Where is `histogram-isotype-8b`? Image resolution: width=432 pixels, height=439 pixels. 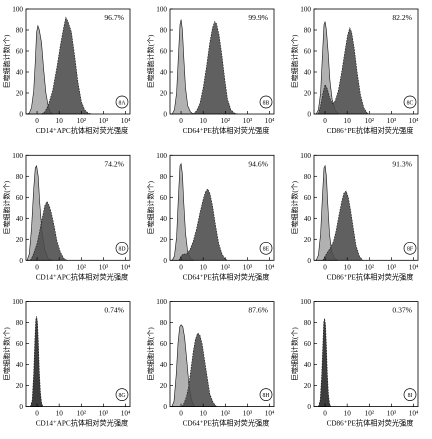
histogram-isotype-8b is located at coordinates (183, 67).